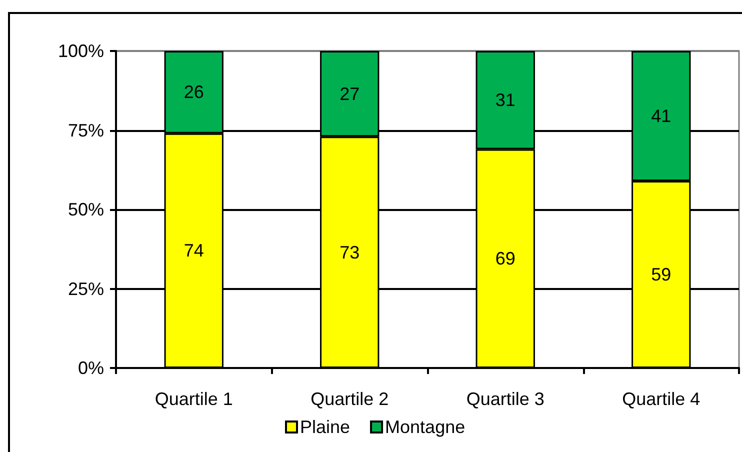 The width and height of the screenshot is (742, 452). What do you see at coordinates (505, 100) in the screenshot?
I see `data-label: 31` at bounding box center [505, 100].